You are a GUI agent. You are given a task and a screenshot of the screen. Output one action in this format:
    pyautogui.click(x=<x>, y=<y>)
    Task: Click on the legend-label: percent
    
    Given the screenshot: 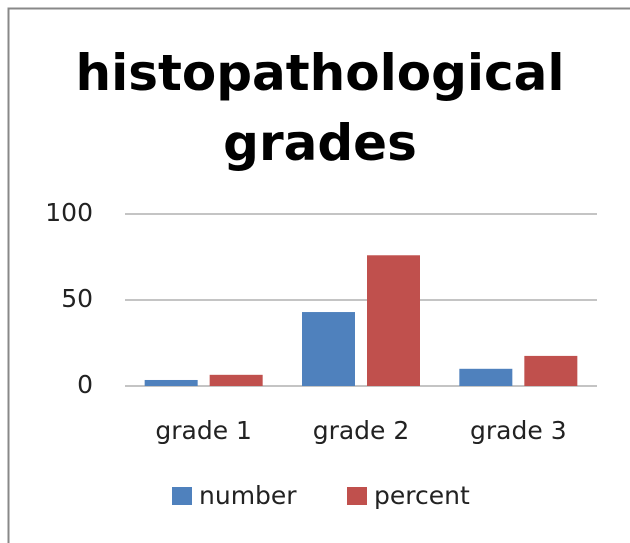 What is the action you would take?
    pyautogui.click(x=422, y=495)
    